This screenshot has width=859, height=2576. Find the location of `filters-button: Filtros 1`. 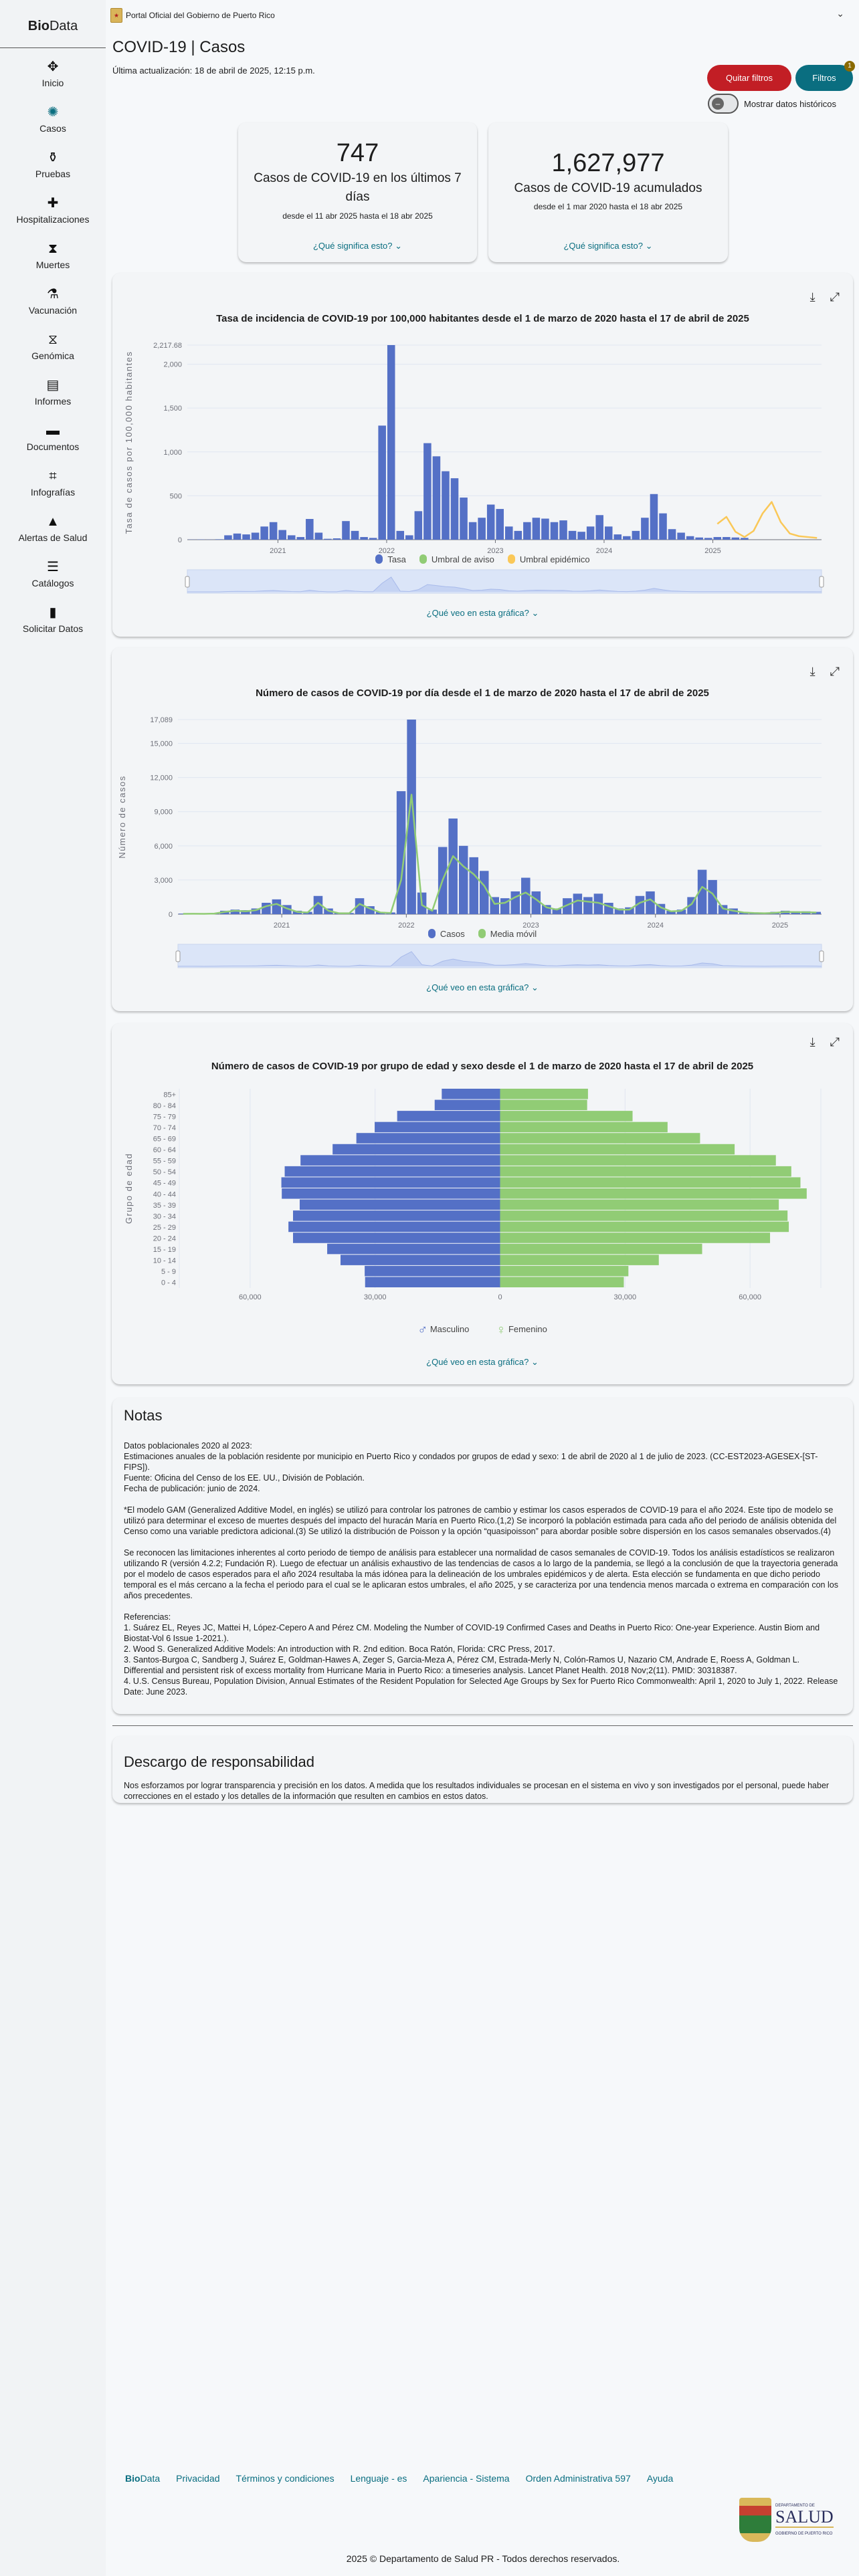

filters-button: Filtros 1 is located at coordinates (825, 76).